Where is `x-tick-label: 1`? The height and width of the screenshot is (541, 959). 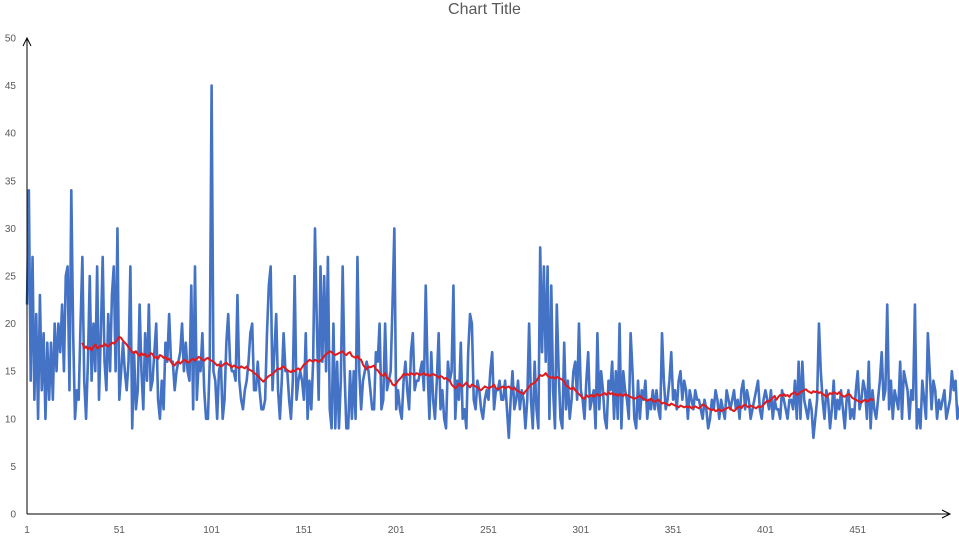 x-tick-label: 1 is located at coordinates (27, 530).